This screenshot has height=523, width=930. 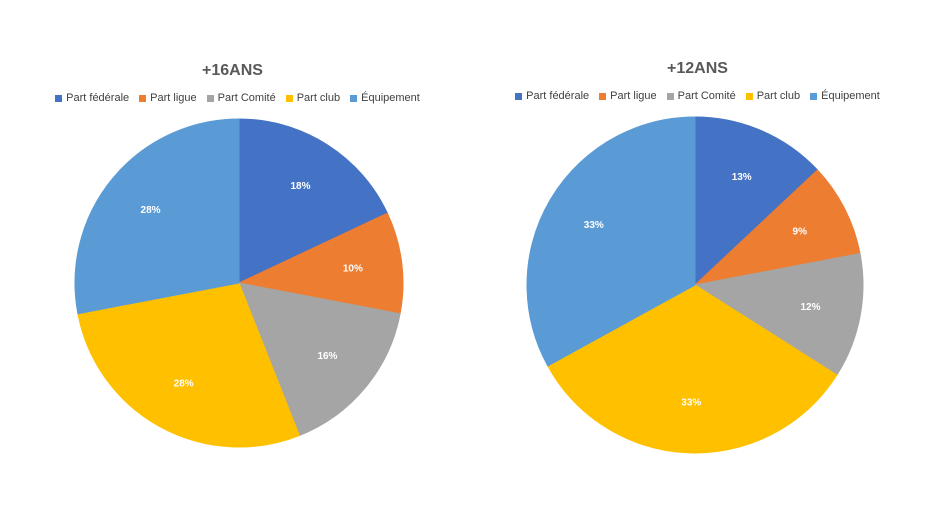 What do you see at coordinates (742, 177) in the screenshot?
I see `slice-label: 13%` at bounding box center [742, 177].